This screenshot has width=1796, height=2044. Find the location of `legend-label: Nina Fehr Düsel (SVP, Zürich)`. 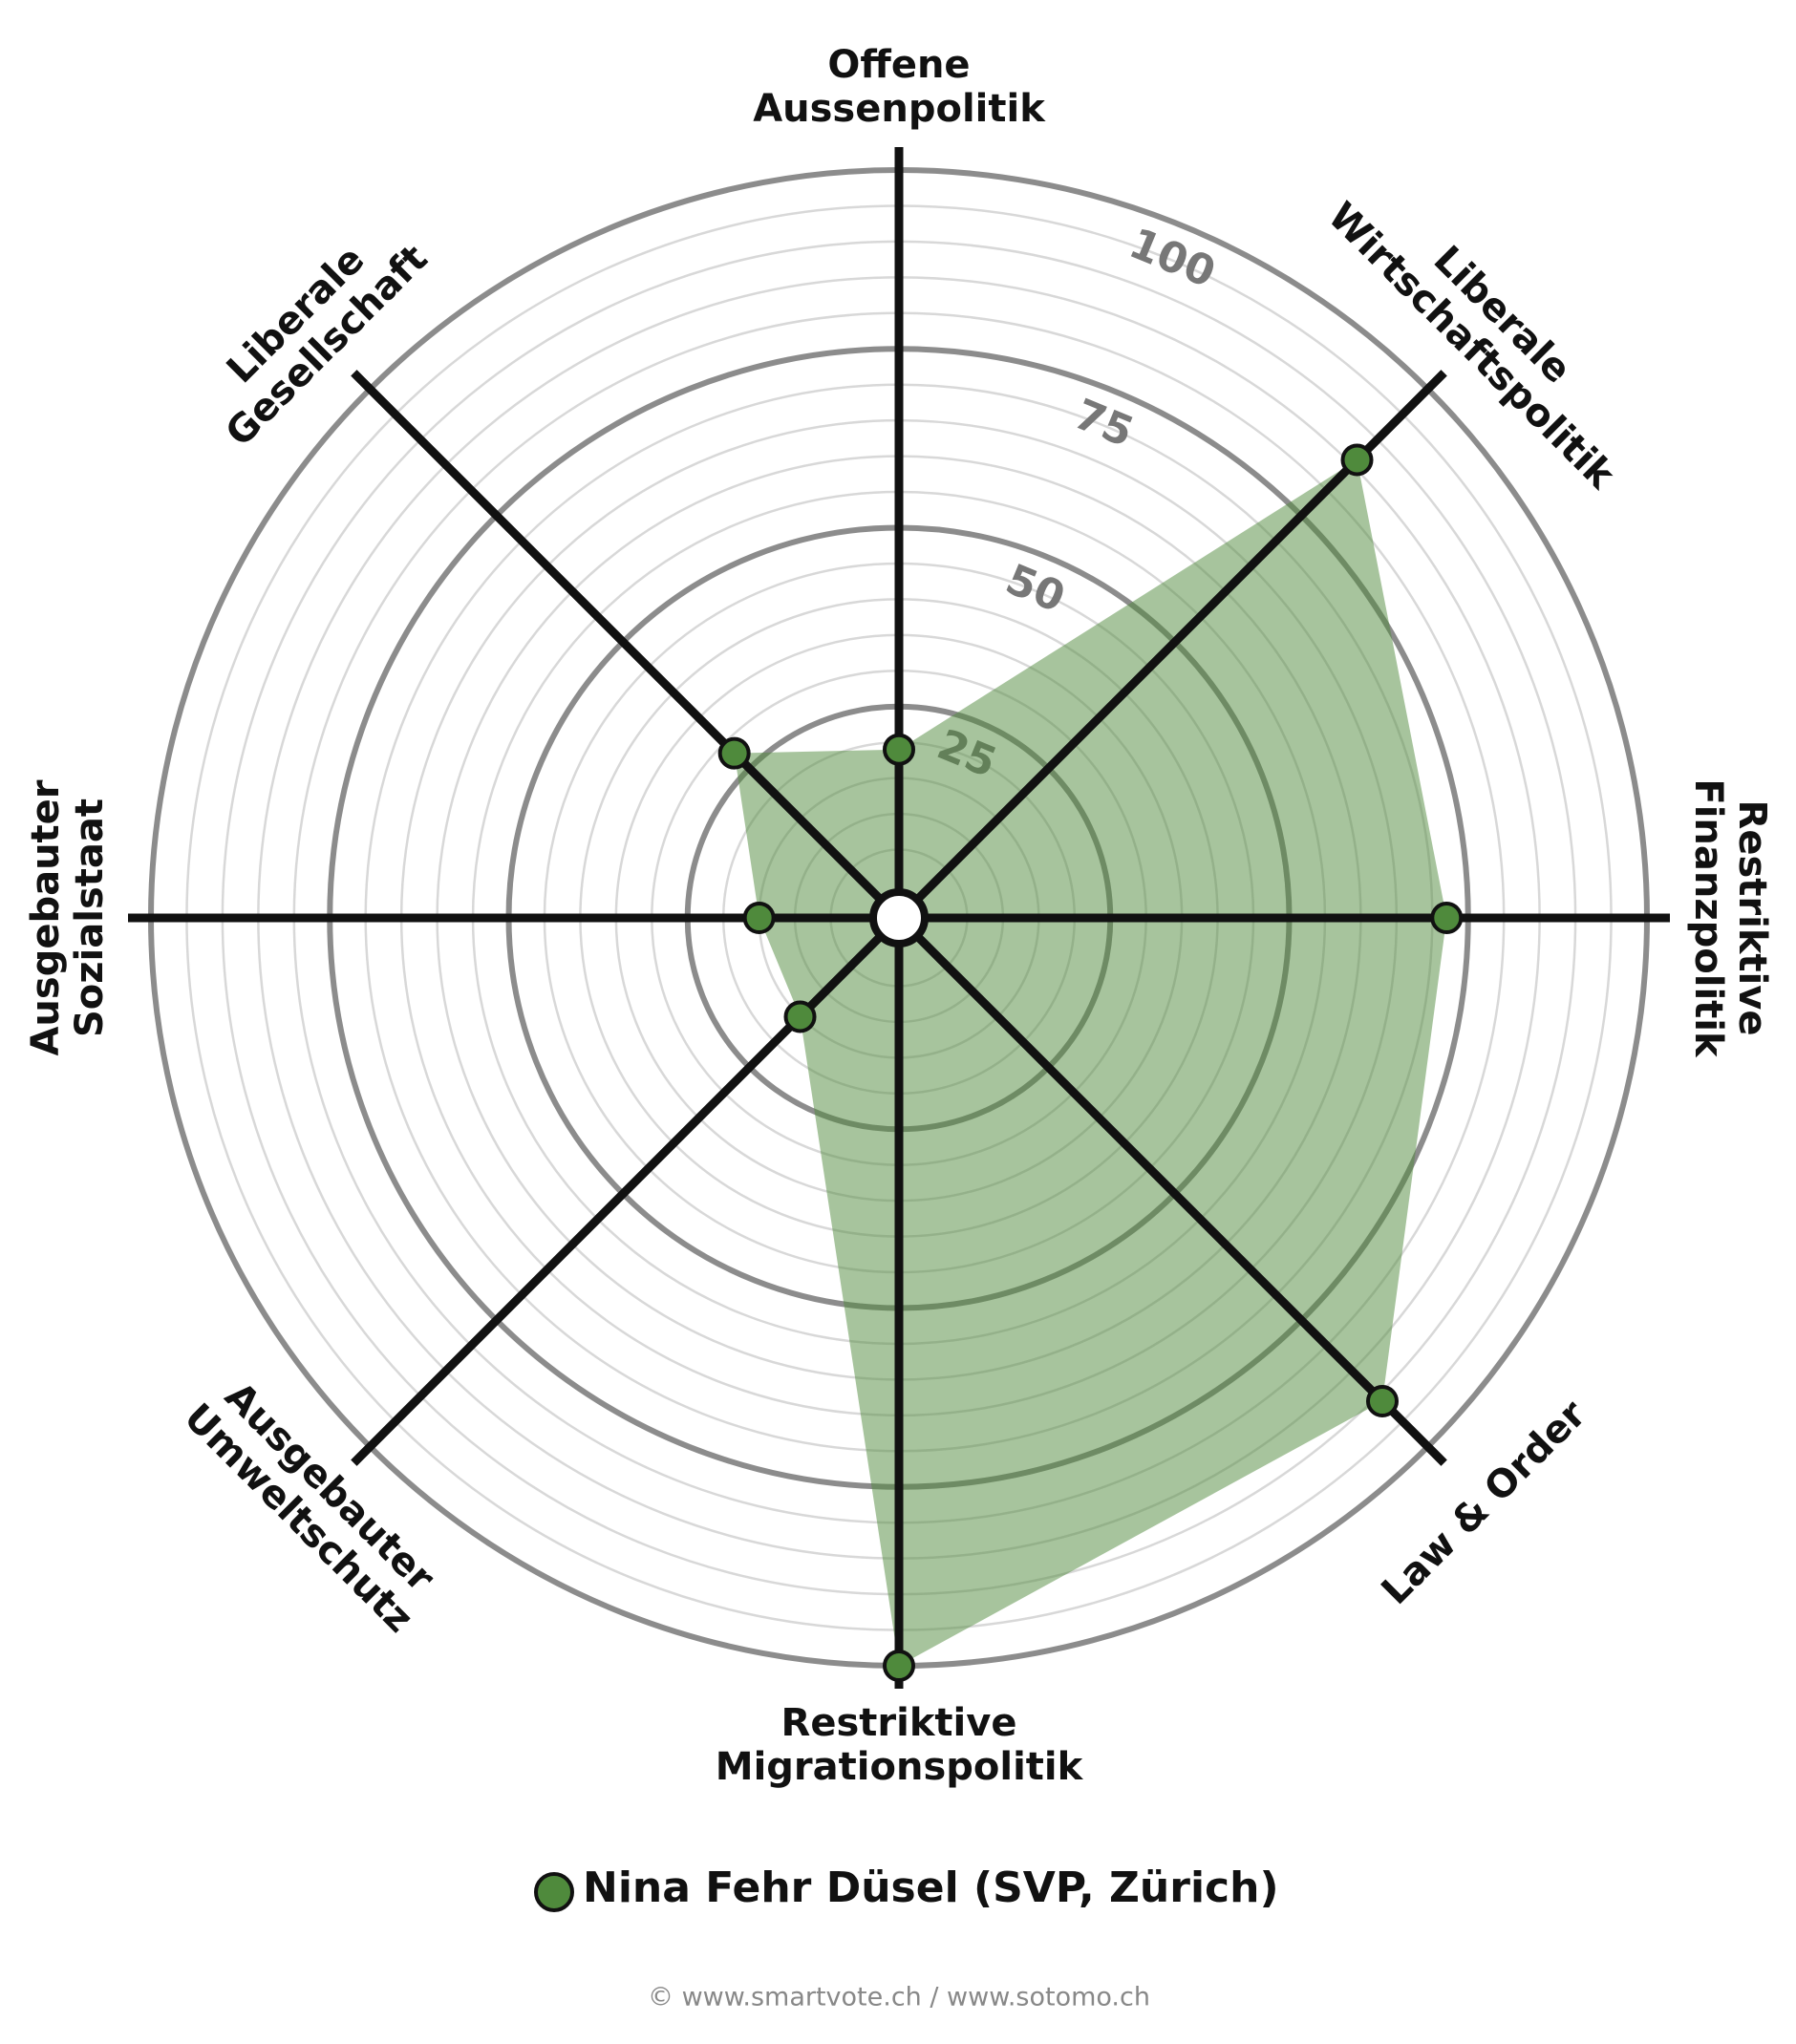

legend-label: Nina Fehr Düsel (SVP, Zürich) is located at coordinates (931, 1888).